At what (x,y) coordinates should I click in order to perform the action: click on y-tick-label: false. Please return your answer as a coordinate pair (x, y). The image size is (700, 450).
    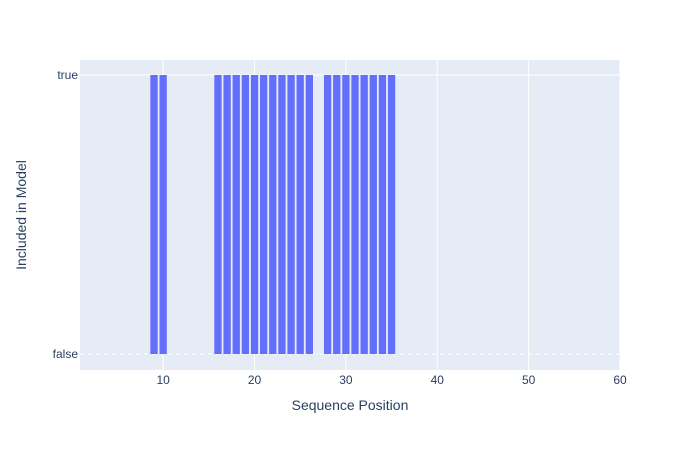
    Looking at the image, I should click on (66, 354).